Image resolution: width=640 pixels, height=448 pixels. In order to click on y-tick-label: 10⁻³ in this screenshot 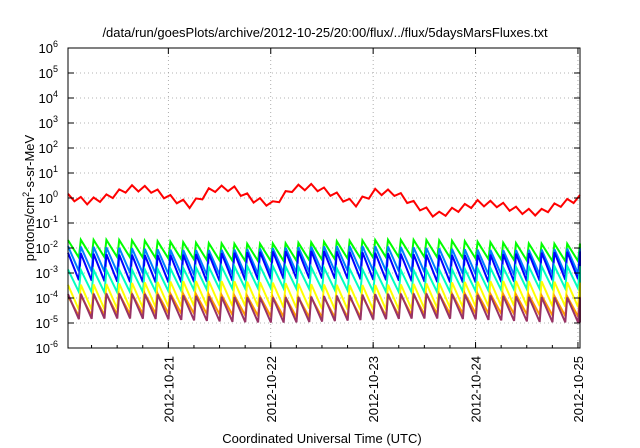, I will do `click(47, 272)`.